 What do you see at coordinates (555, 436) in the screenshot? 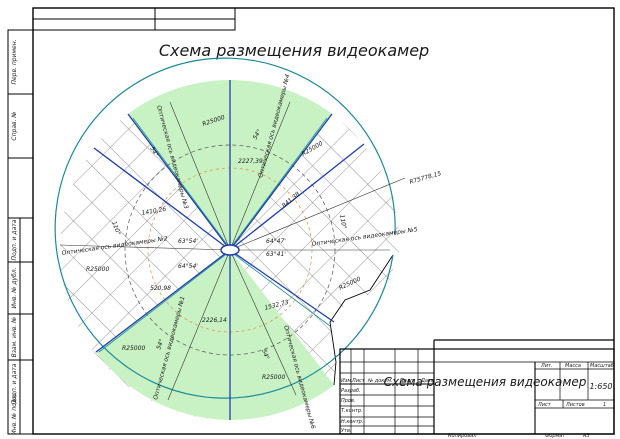
I see `format-label: Формат` at bounding box center [555, 436].